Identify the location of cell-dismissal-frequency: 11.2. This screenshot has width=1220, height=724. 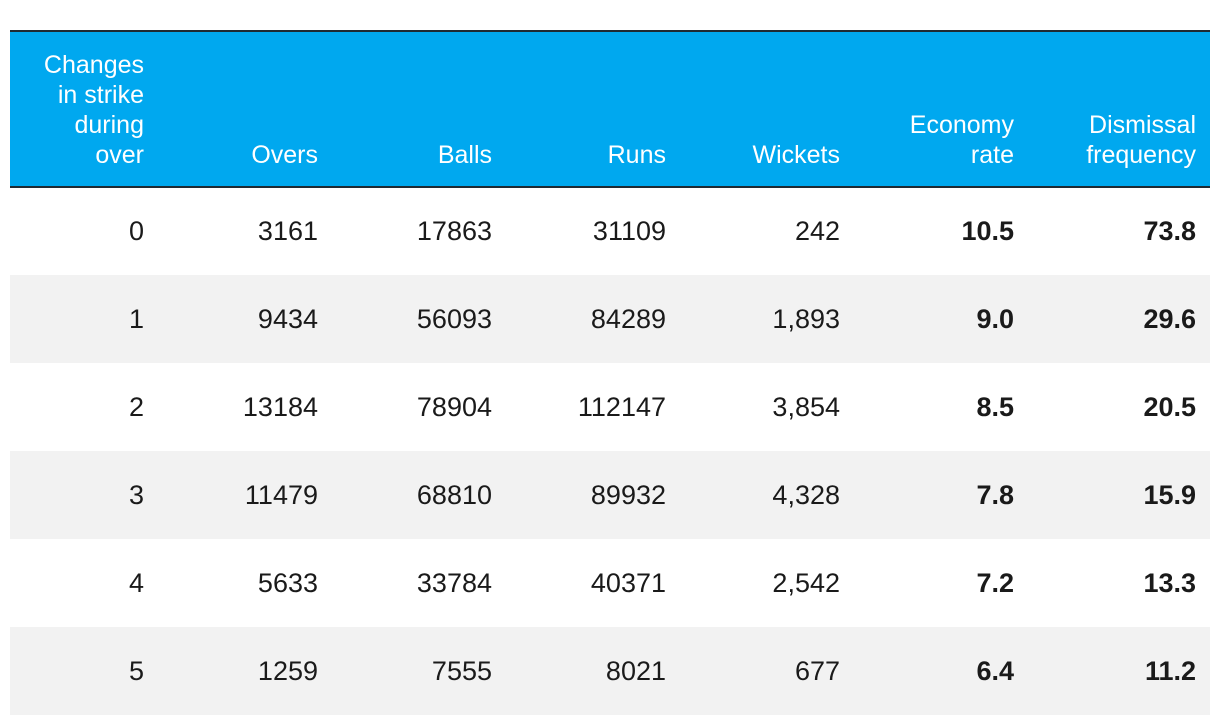
(1170, 670).